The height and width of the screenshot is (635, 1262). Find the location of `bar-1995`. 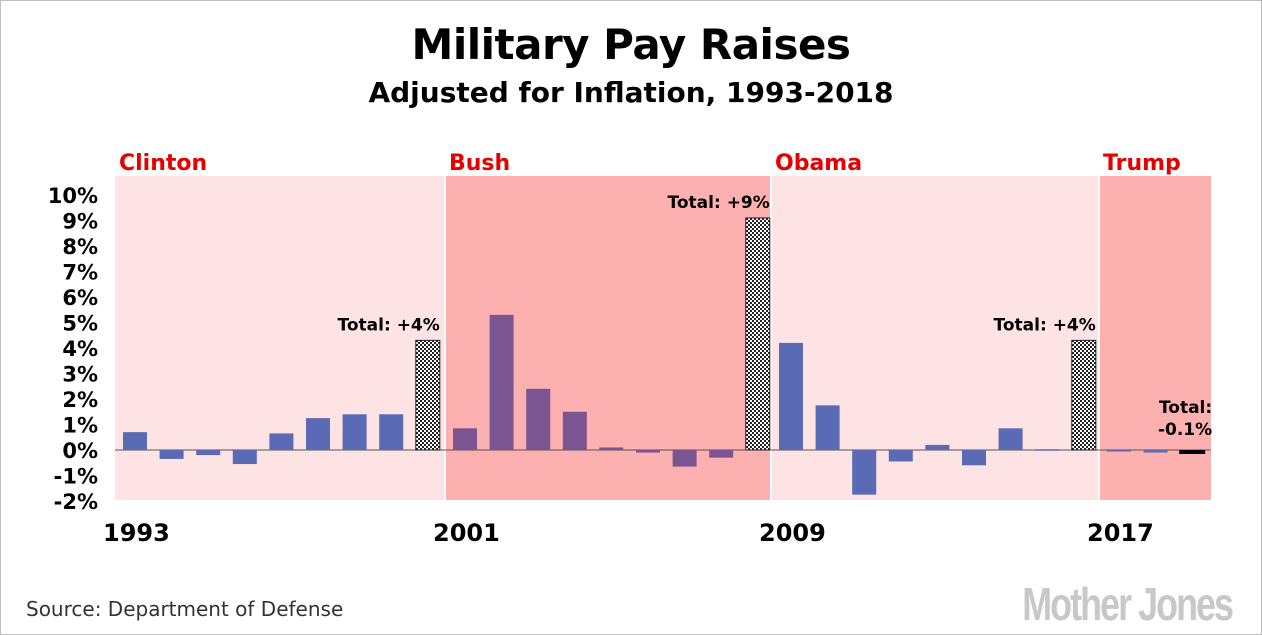

bar-1995 is located at coordinates (208, 453).